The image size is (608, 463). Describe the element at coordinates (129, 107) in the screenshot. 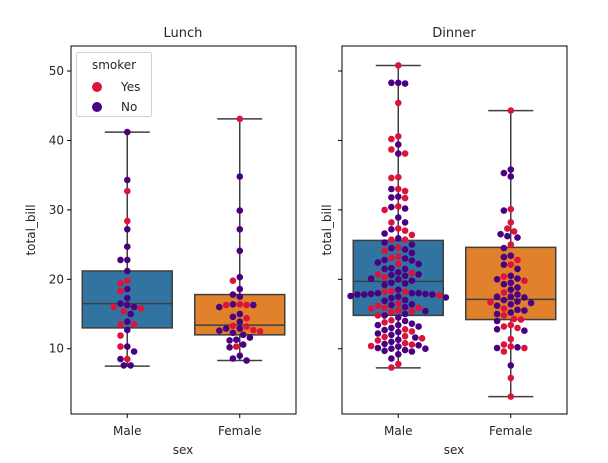

I see `legend-label-no: No` at that location.